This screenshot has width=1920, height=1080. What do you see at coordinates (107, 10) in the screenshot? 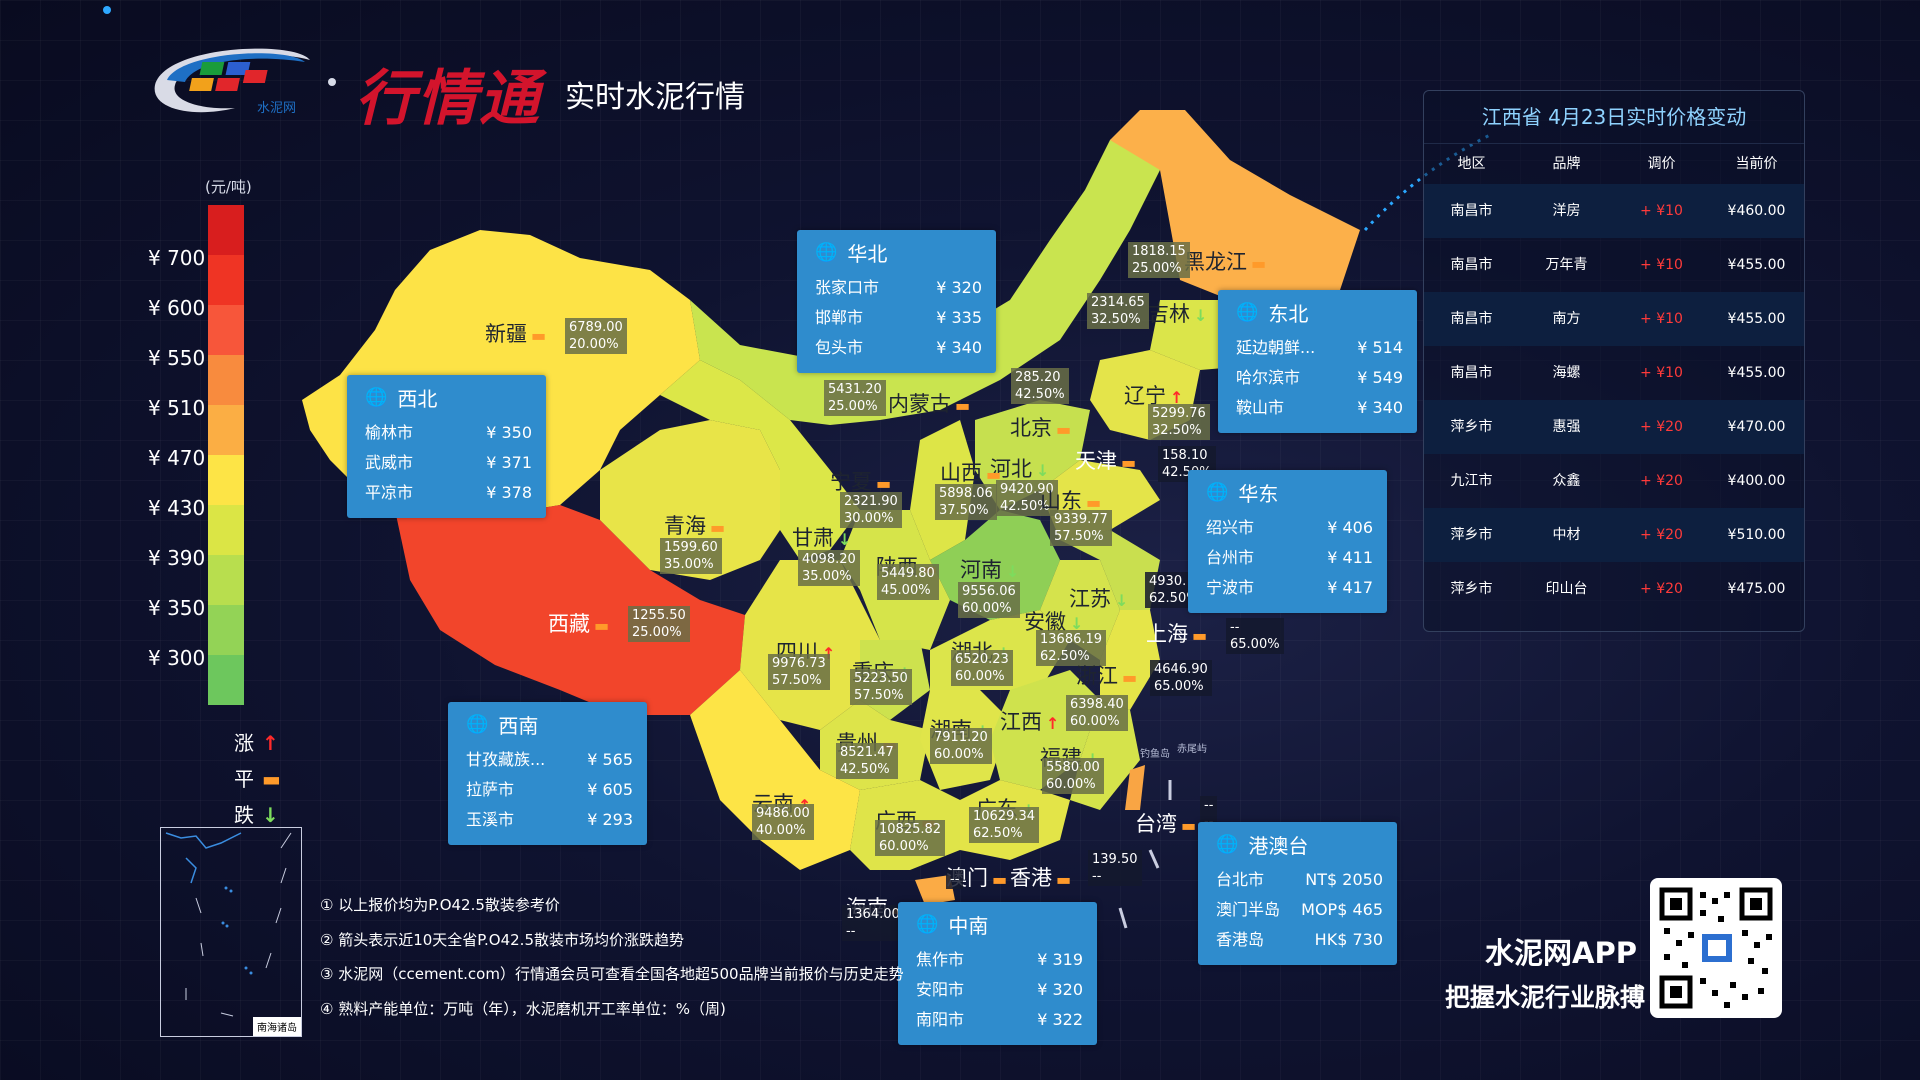
I see `corner-dot` at bounding box center [107, 10].